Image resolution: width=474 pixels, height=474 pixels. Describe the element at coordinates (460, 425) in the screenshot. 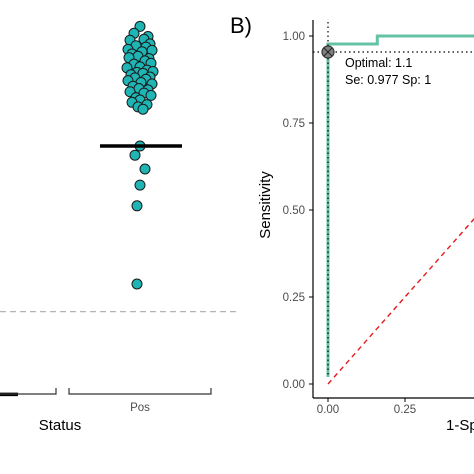

I see `x-axis-title-1-sp: 1-Sp` at that location.